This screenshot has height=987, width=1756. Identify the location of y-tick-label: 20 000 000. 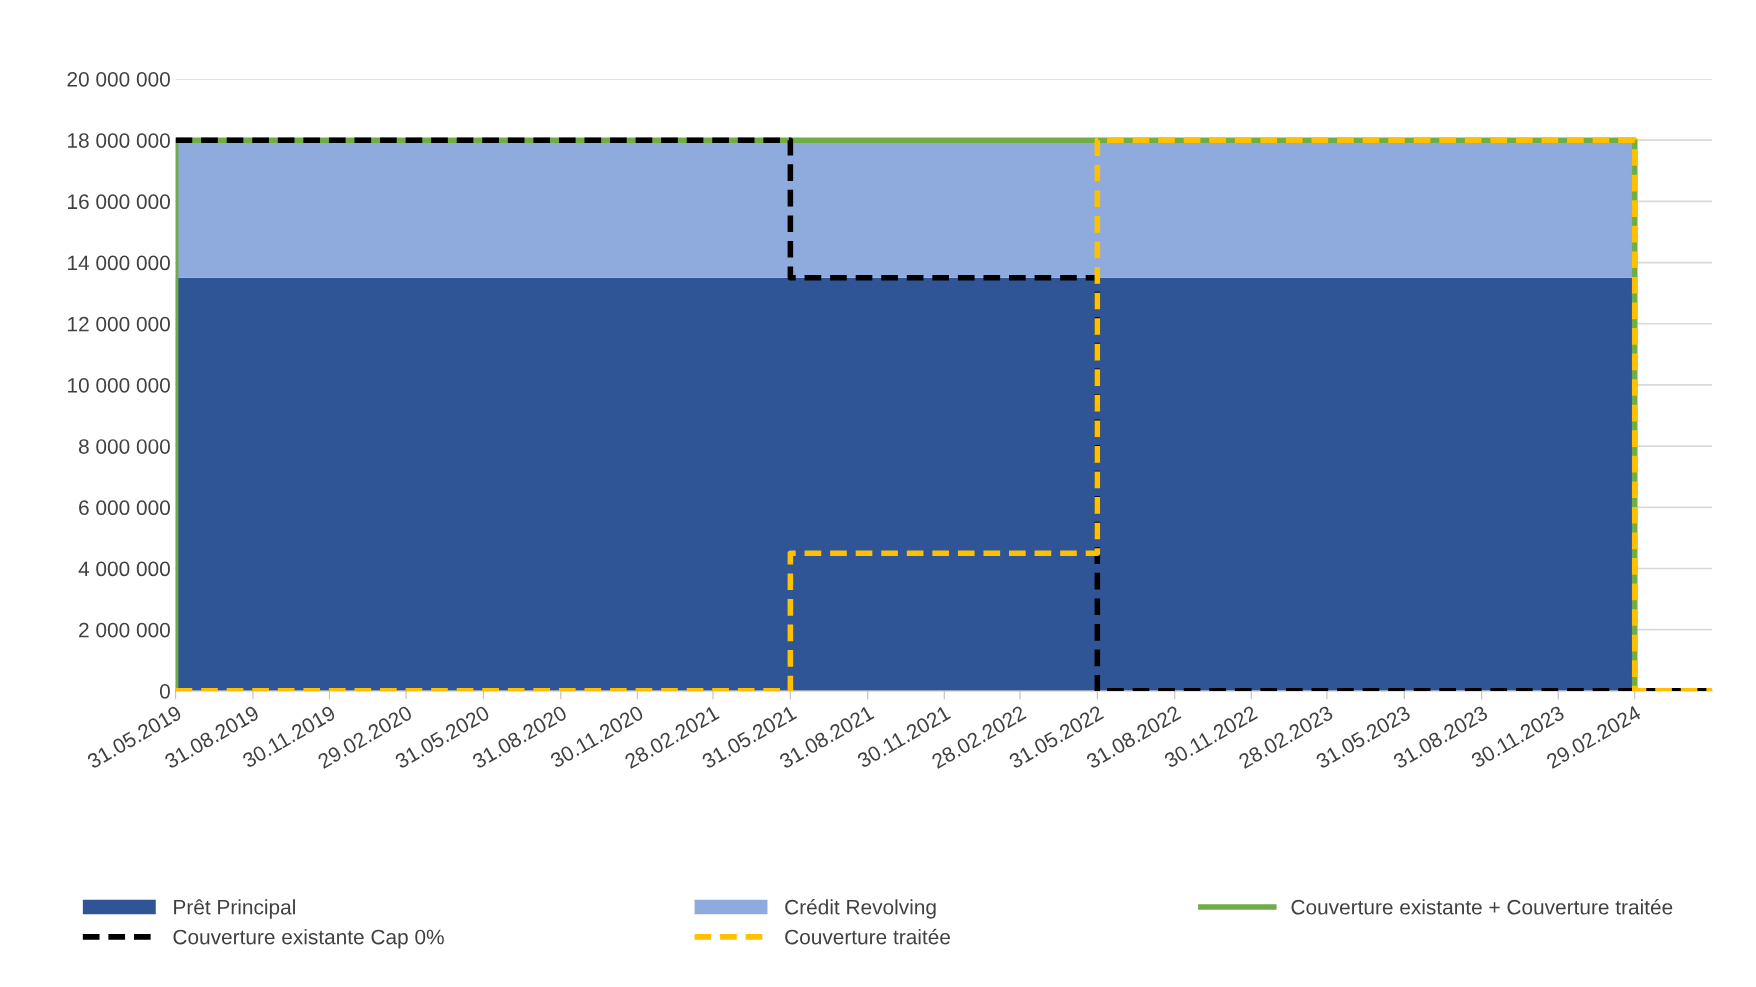
(118, 79).